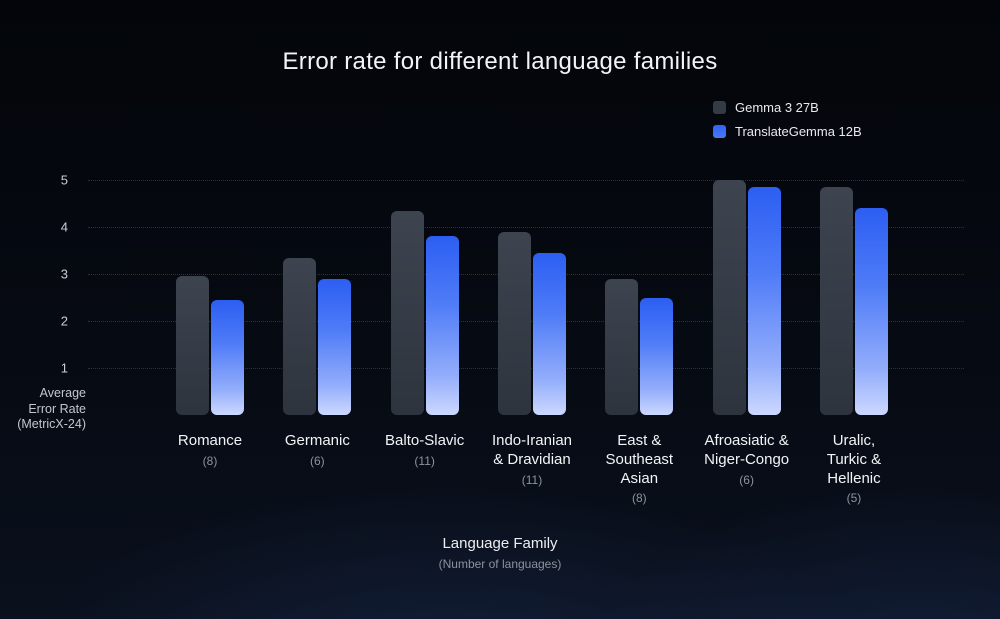 The height and width of the screenshot is (619, 1000). Describe the element at coordinates (335, 346) in the screenshot. I see `bar-translategemma-12b-germanic` at that location.